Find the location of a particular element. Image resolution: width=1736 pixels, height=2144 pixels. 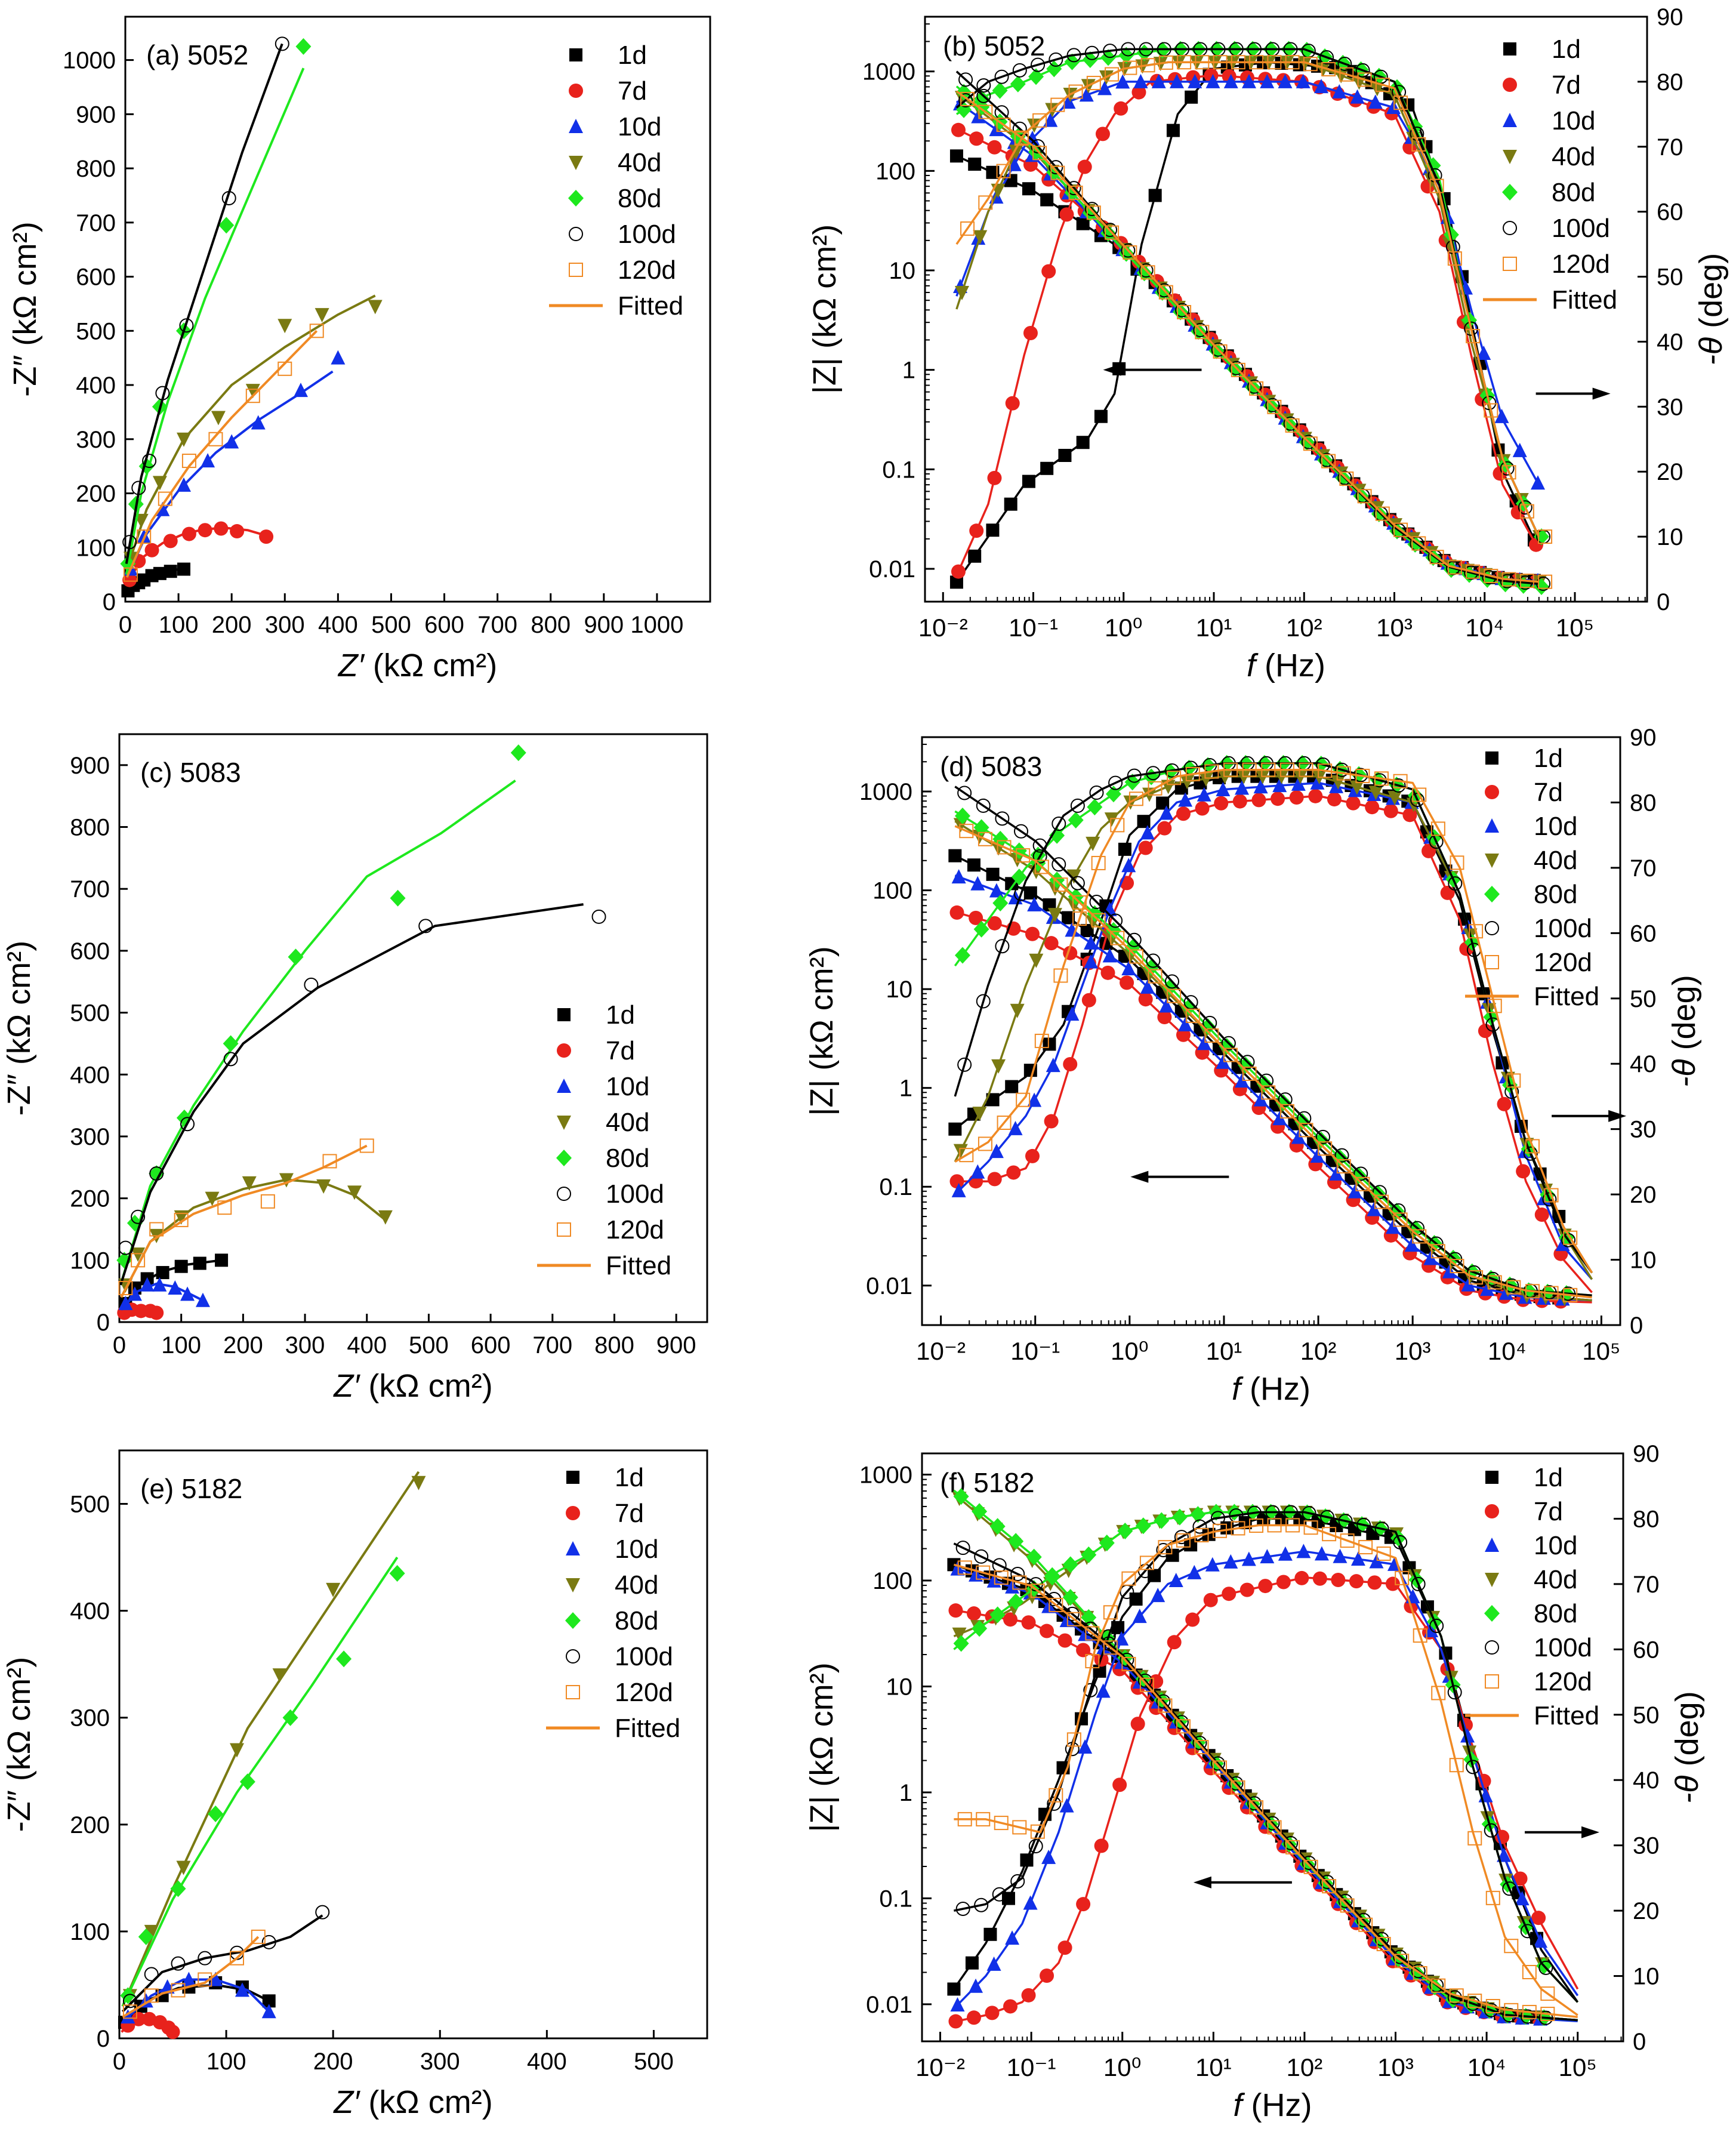

x-tick-label: 200 is located at coordinates (243, 1345).